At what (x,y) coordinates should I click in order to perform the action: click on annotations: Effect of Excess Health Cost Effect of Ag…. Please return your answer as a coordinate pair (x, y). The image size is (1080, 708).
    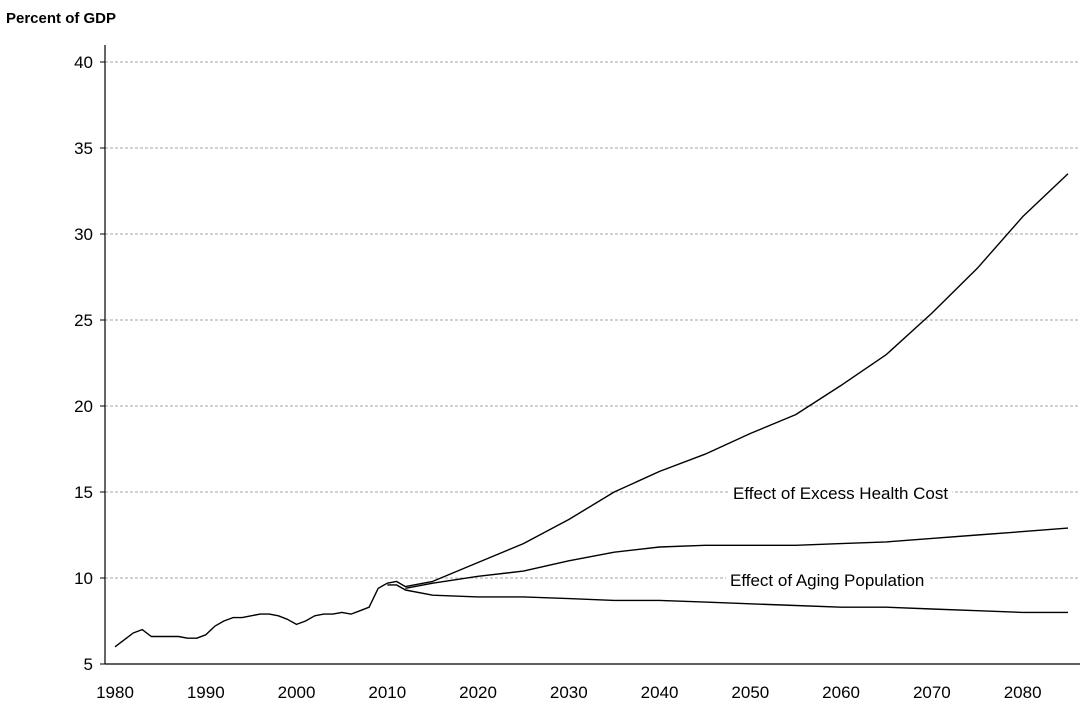
    Looking at the image, I should click on (839, 537).